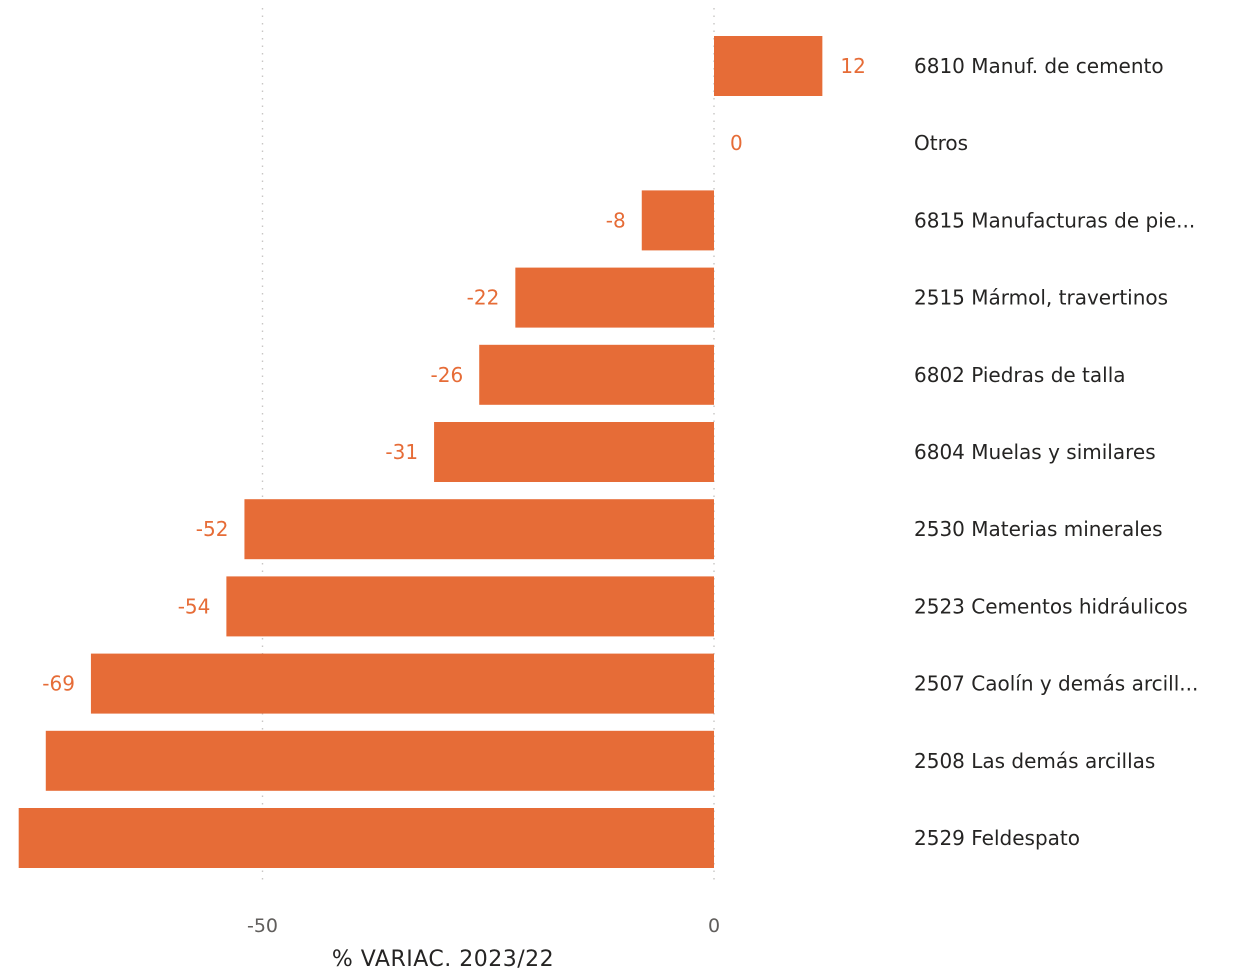  I want to click on bar-value-label: -52, so click(212, 529).